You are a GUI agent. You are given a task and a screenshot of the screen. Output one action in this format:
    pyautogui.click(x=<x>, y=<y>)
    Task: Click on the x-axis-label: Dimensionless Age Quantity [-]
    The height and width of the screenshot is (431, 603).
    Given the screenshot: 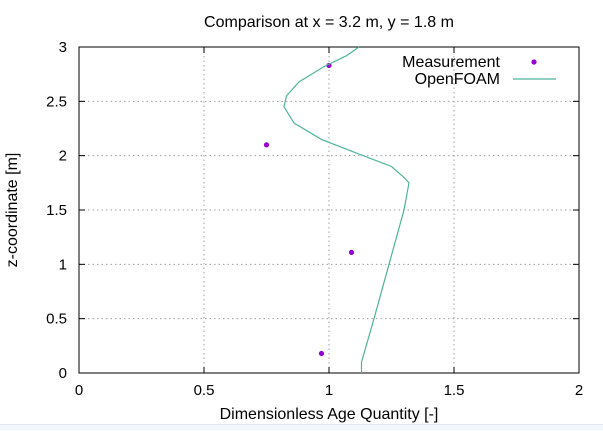 What is the action you would take?
    pyautogui.click(x=329, y=414)
    